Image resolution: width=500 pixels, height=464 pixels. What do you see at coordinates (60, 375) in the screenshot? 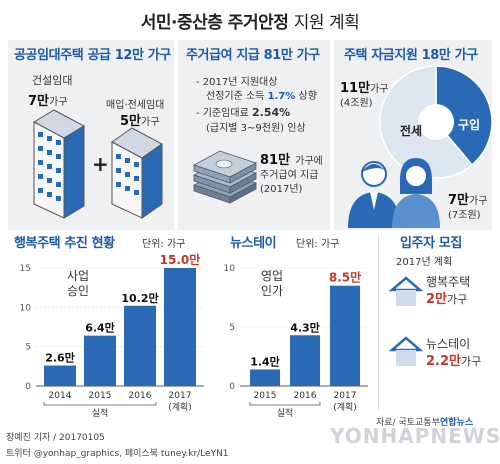
I see `bar-2014` at bounding box center [60, 375].